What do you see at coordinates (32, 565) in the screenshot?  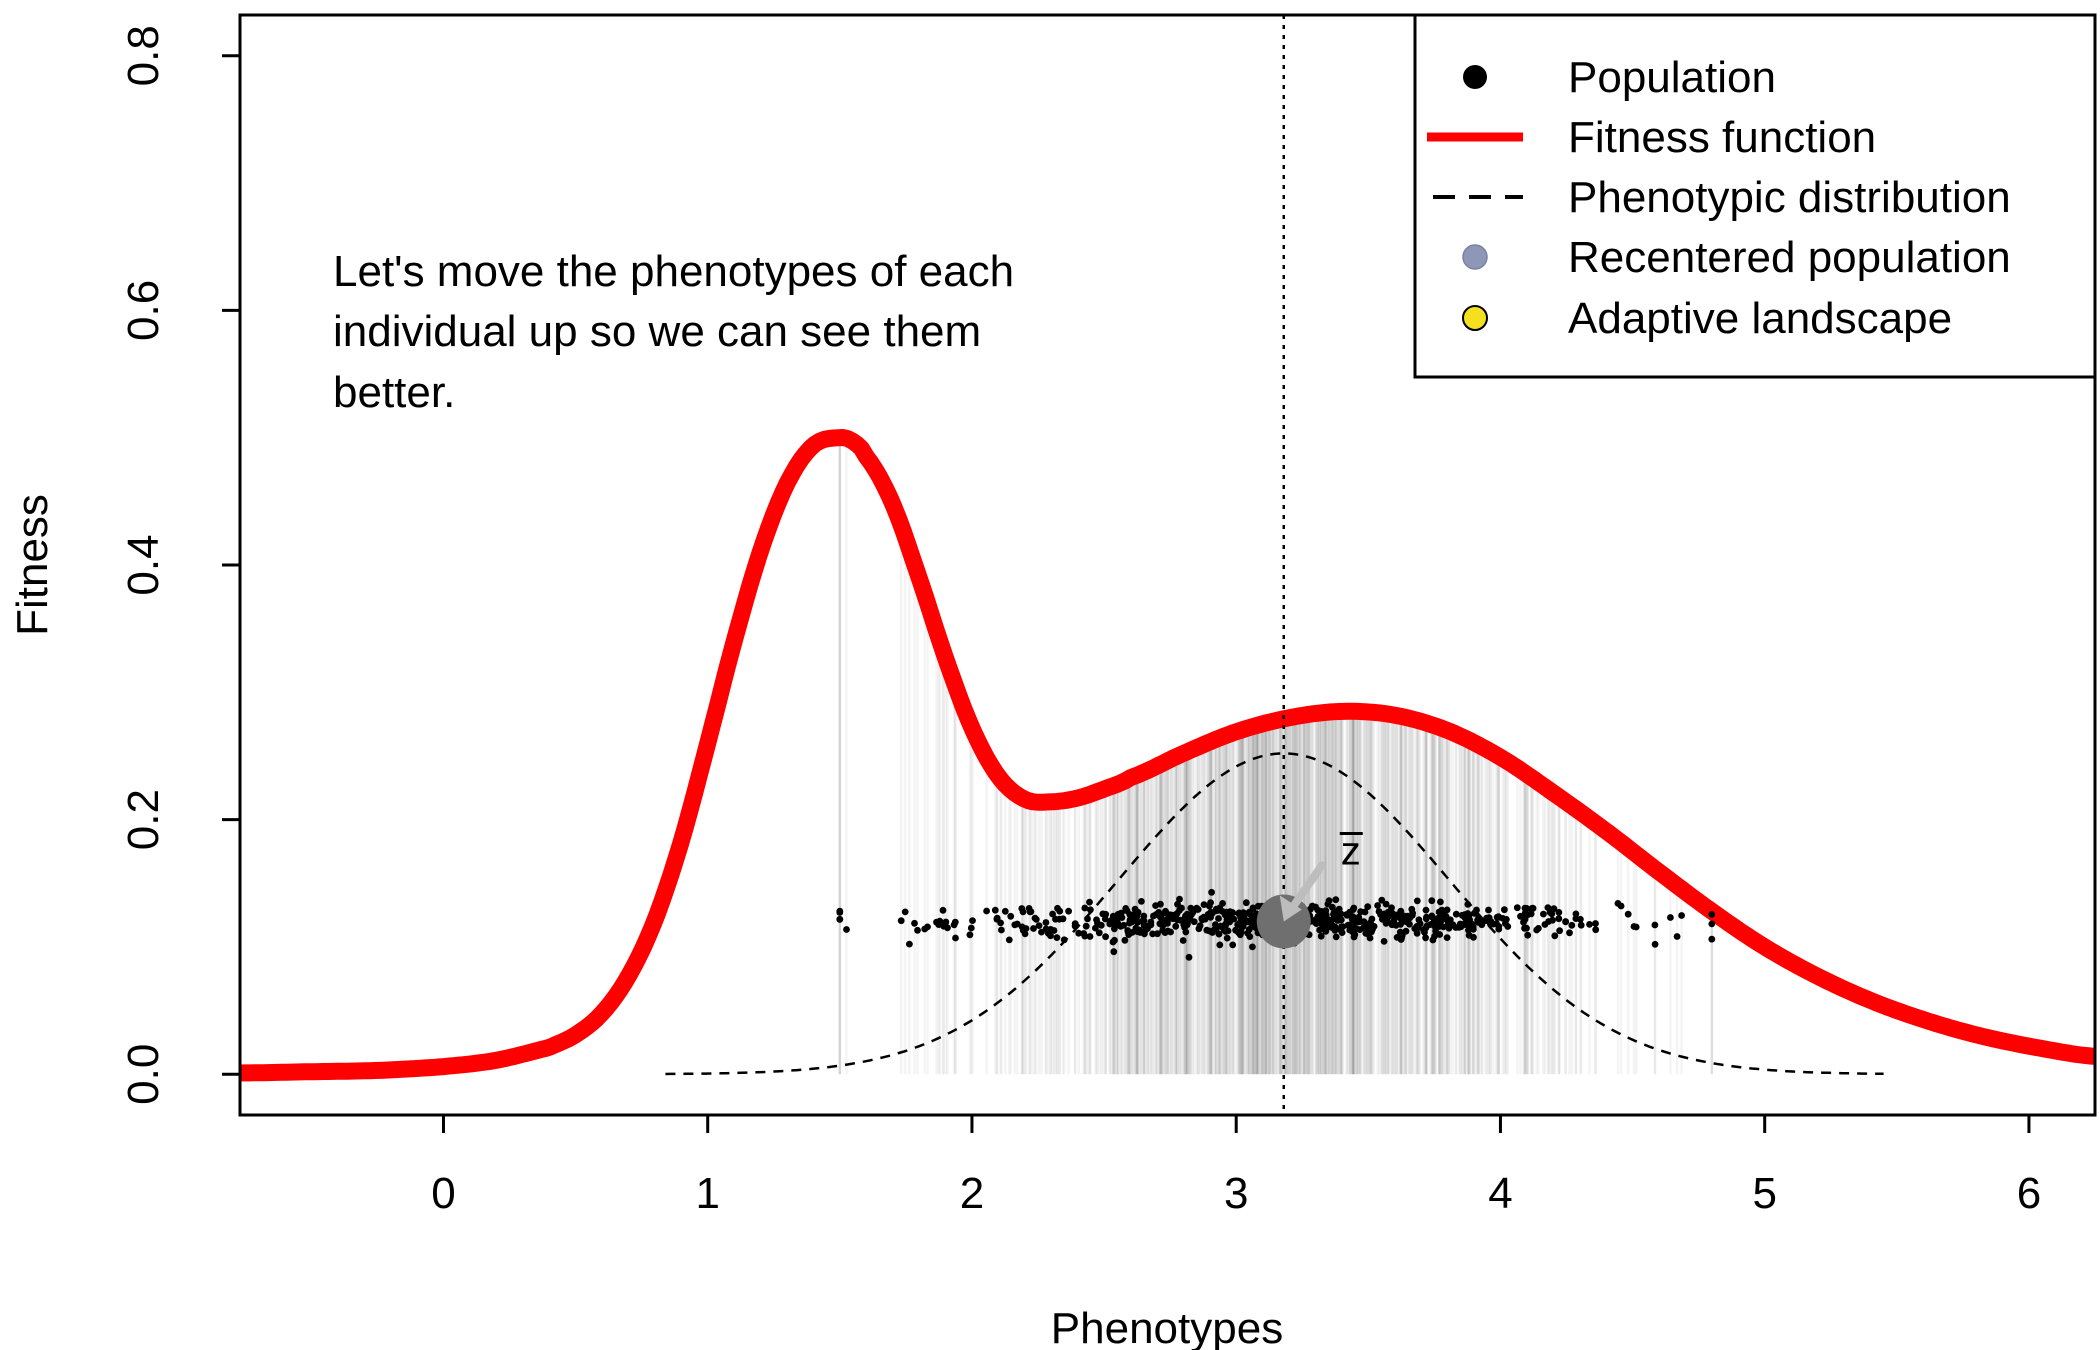 I see `y-axis-title: Fitness` at bounding box center [32, 565].